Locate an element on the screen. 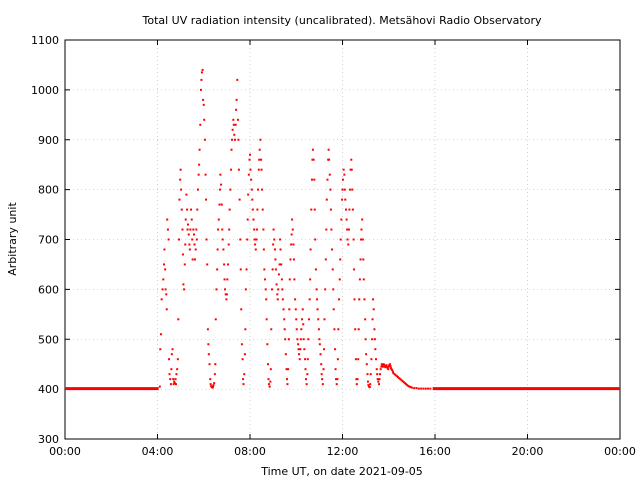 This screenshot has height=480, width=640. y-tick-label: 1100 is located at coordinates (45, 40).